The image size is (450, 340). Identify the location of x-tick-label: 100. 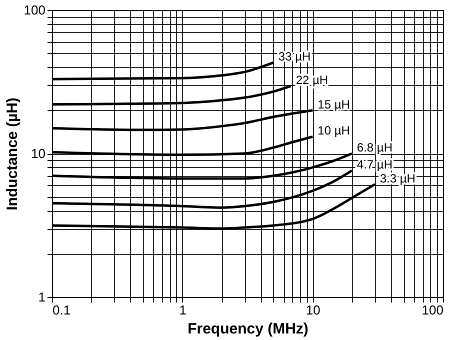
(433, 310).